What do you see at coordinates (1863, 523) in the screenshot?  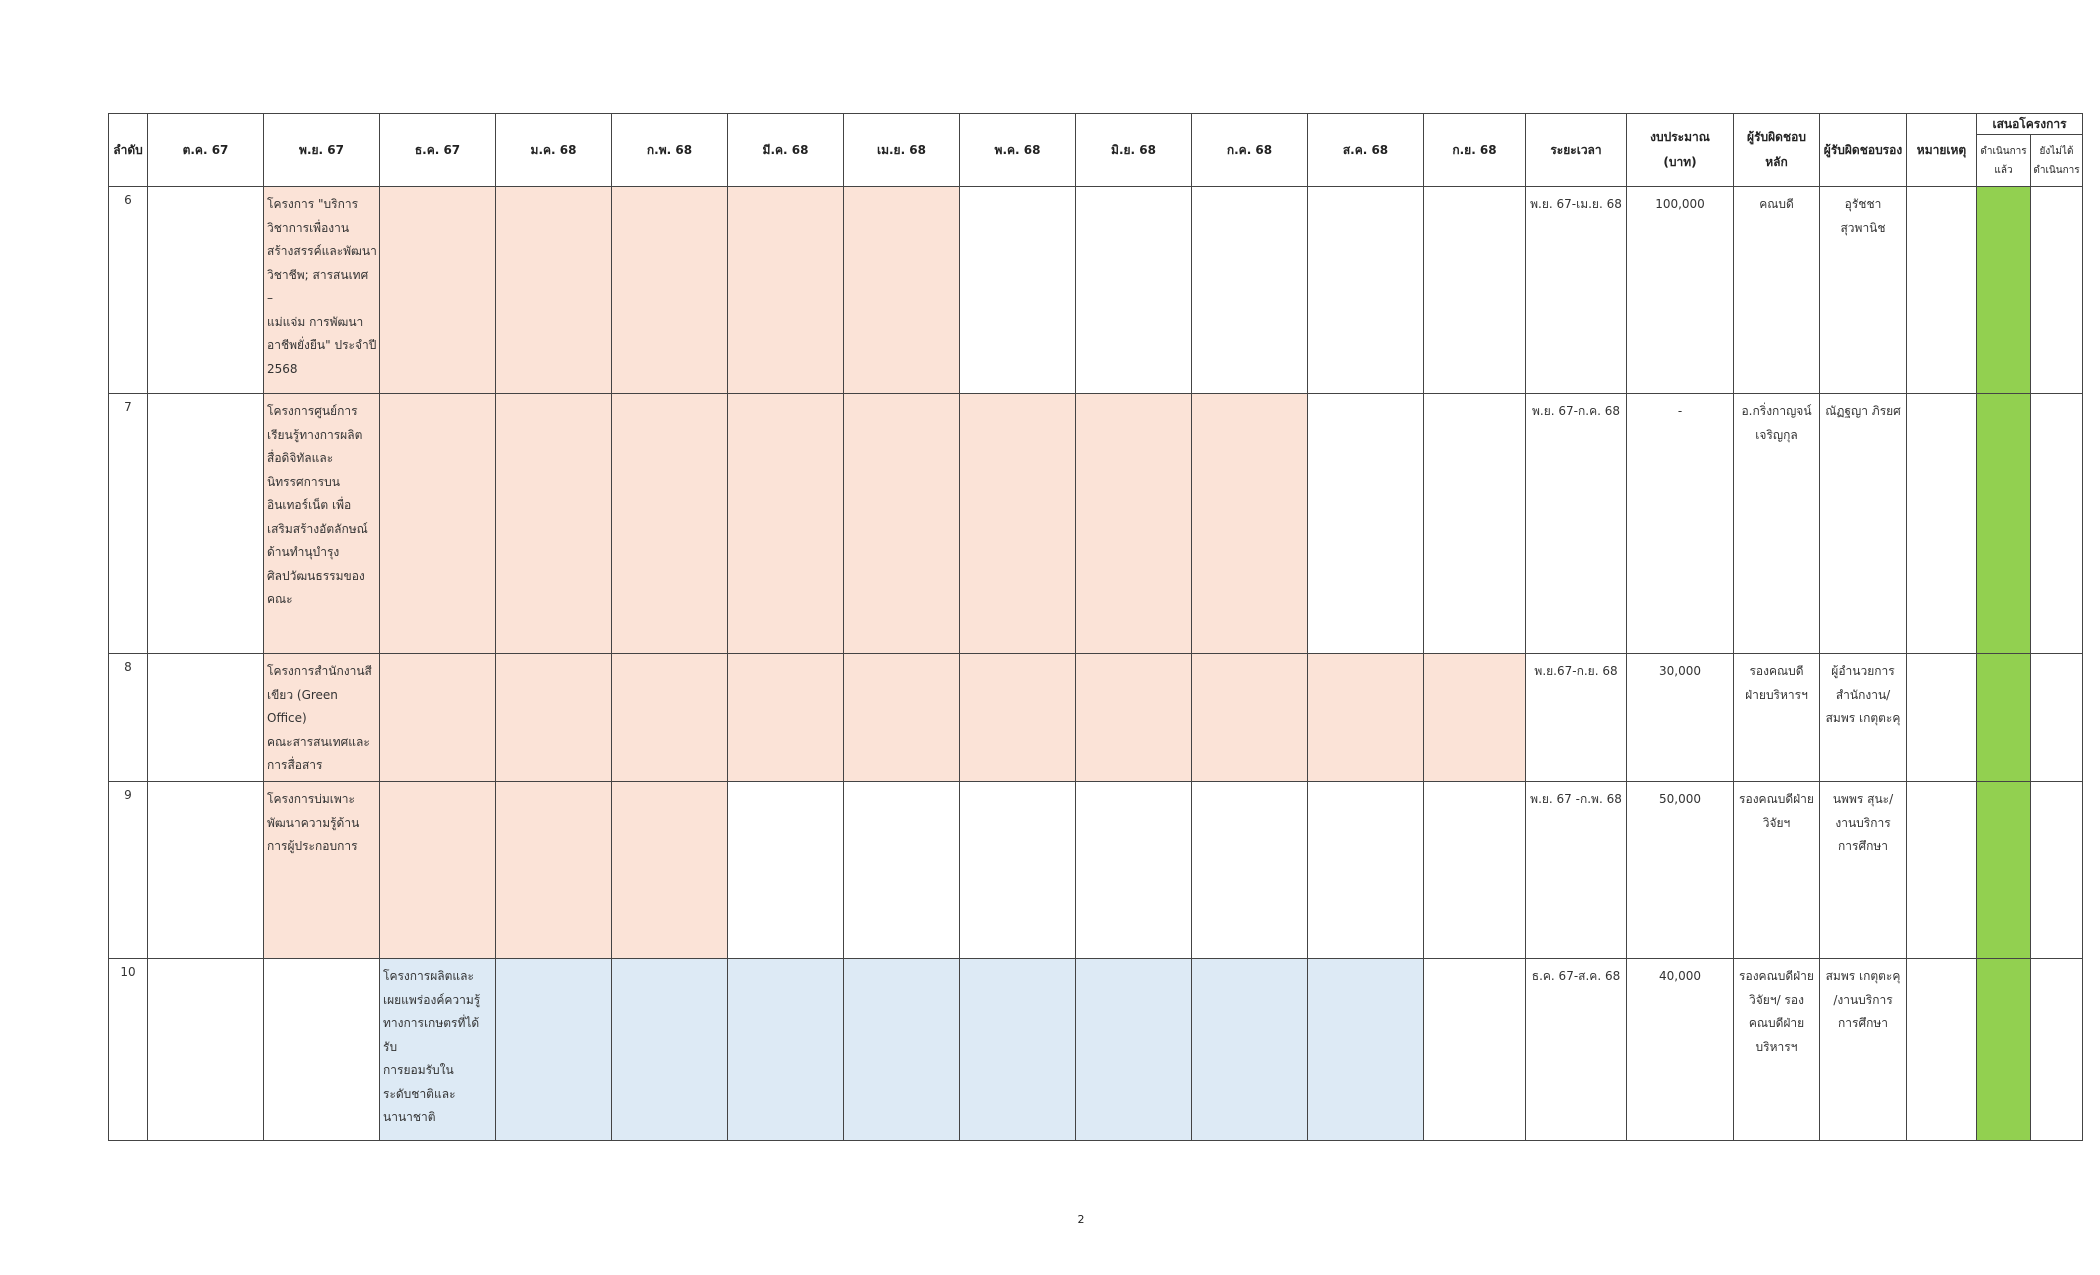 I see `owner-secondary-cell: ณัฏฐญา ภิรยศ` at bounding box center [1863, 523].